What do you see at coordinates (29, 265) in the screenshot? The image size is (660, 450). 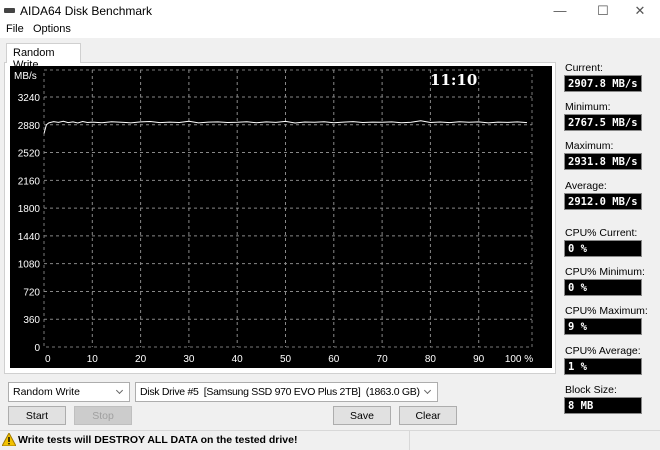 I see `y-tick-label: 1080` at bounding box center [29, 265].